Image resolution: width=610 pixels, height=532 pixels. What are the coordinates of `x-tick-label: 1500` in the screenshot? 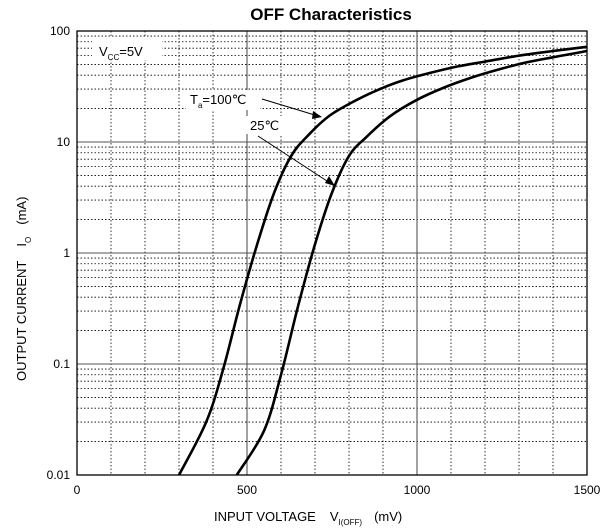 It's located at (587, 490).